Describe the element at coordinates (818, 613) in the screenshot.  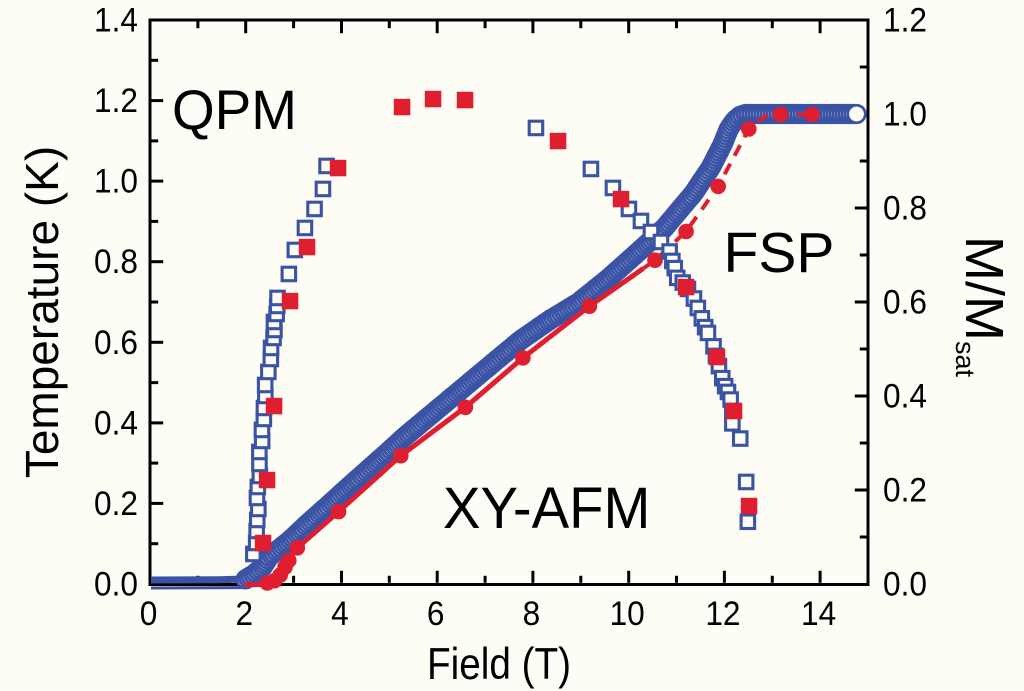
I see `svg-text: 14` at that location.